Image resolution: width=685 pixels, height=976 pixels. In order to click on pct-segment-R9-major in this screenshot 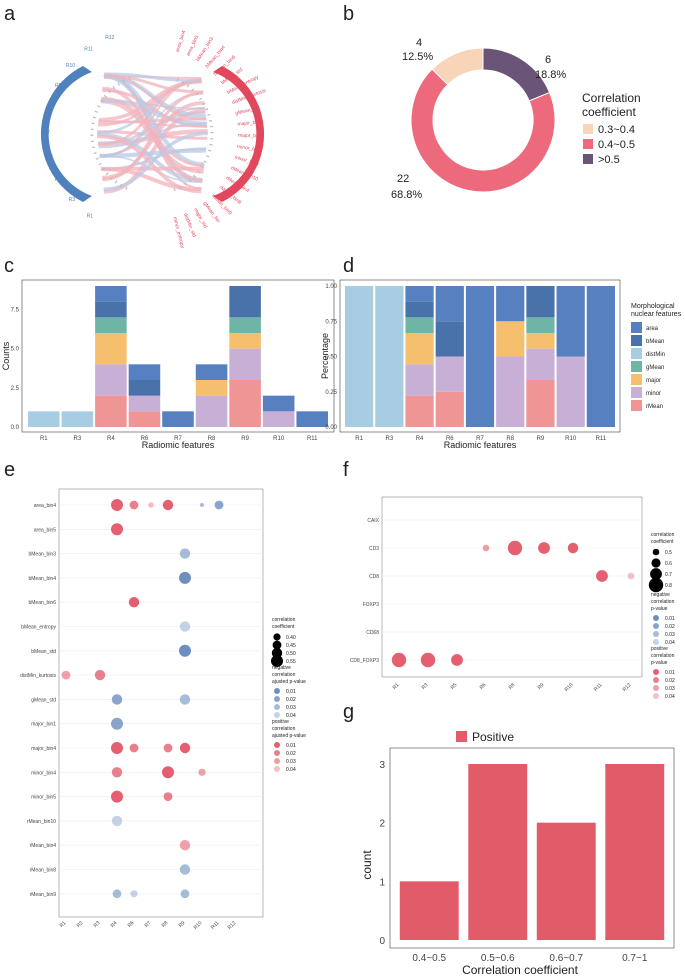, I will do `click(540, 341)`.